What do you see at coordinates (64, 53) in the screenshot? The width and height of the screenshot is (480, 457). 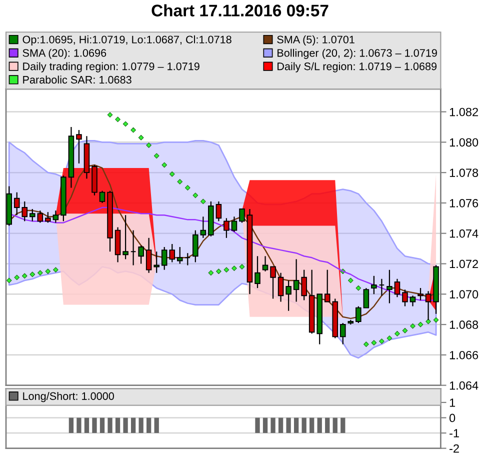 I see `legend-label: SMA (20): 1.0696` at bounding box center [64, 53].